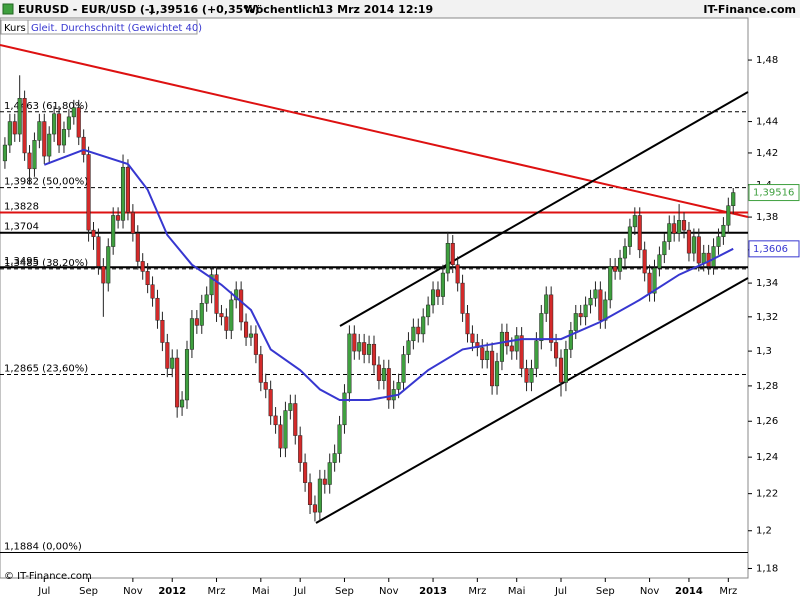  I want to click on footer: © IT-Finance.com, so click(48, 576).